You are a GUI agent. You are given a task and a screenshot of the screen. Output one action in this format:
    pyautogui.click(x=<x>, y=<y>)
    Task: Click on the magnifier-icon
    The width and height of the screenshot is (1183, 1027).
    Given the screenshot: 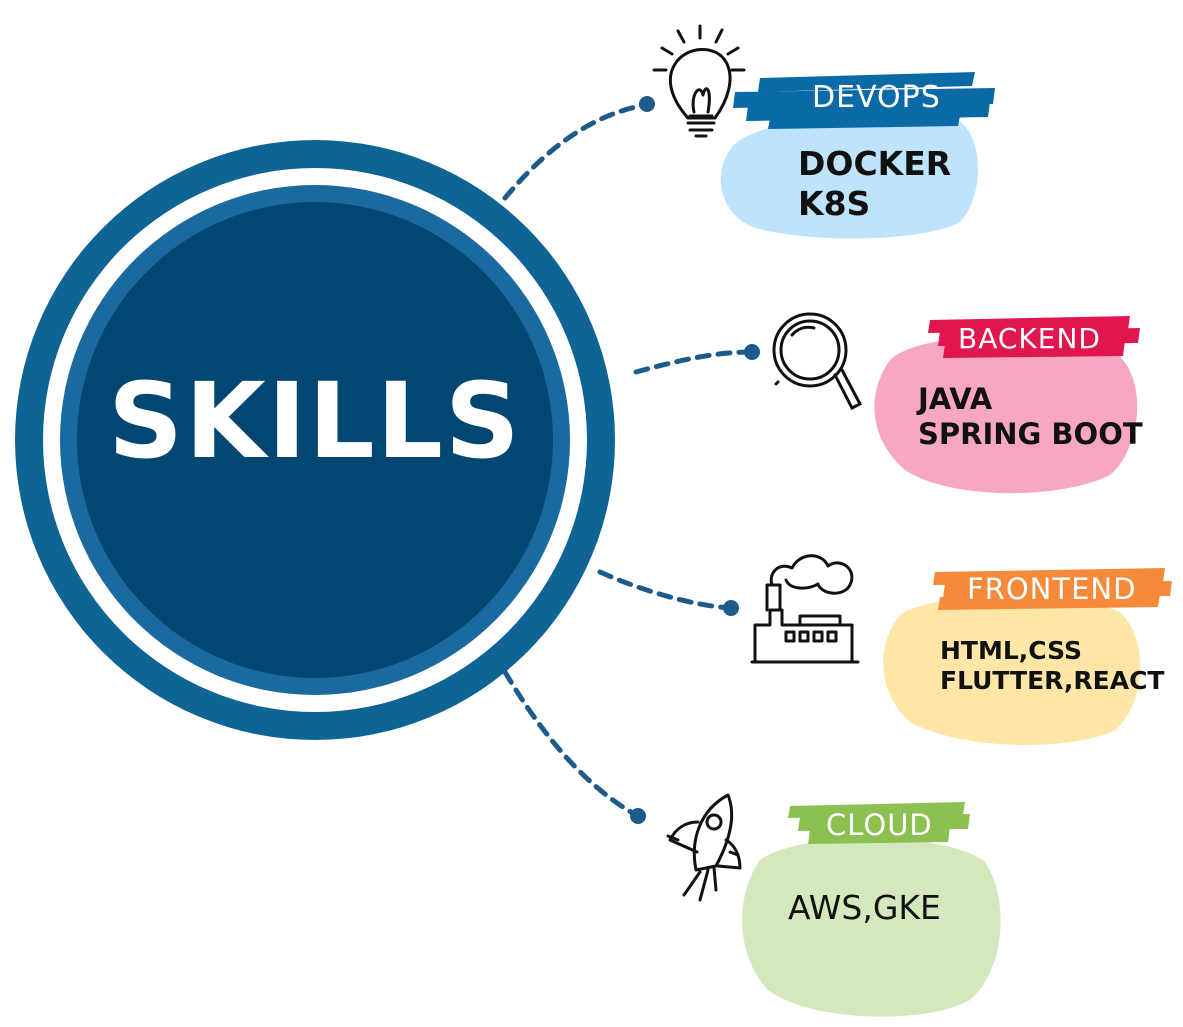 What is the action you would take?
    pyautogui.click(x=817, y=361)
    